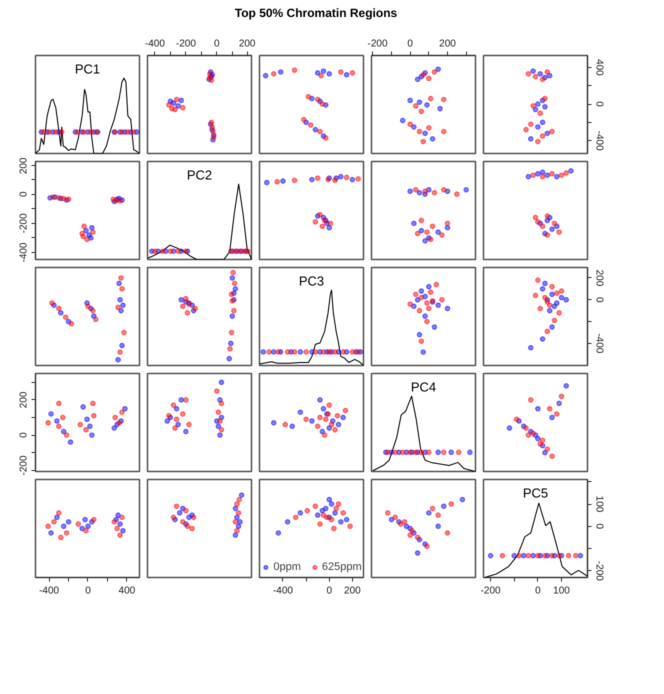 Image resolution: width=664 pixels, height=694 pixels. I want to click on text: PC4, so click(423, 387).